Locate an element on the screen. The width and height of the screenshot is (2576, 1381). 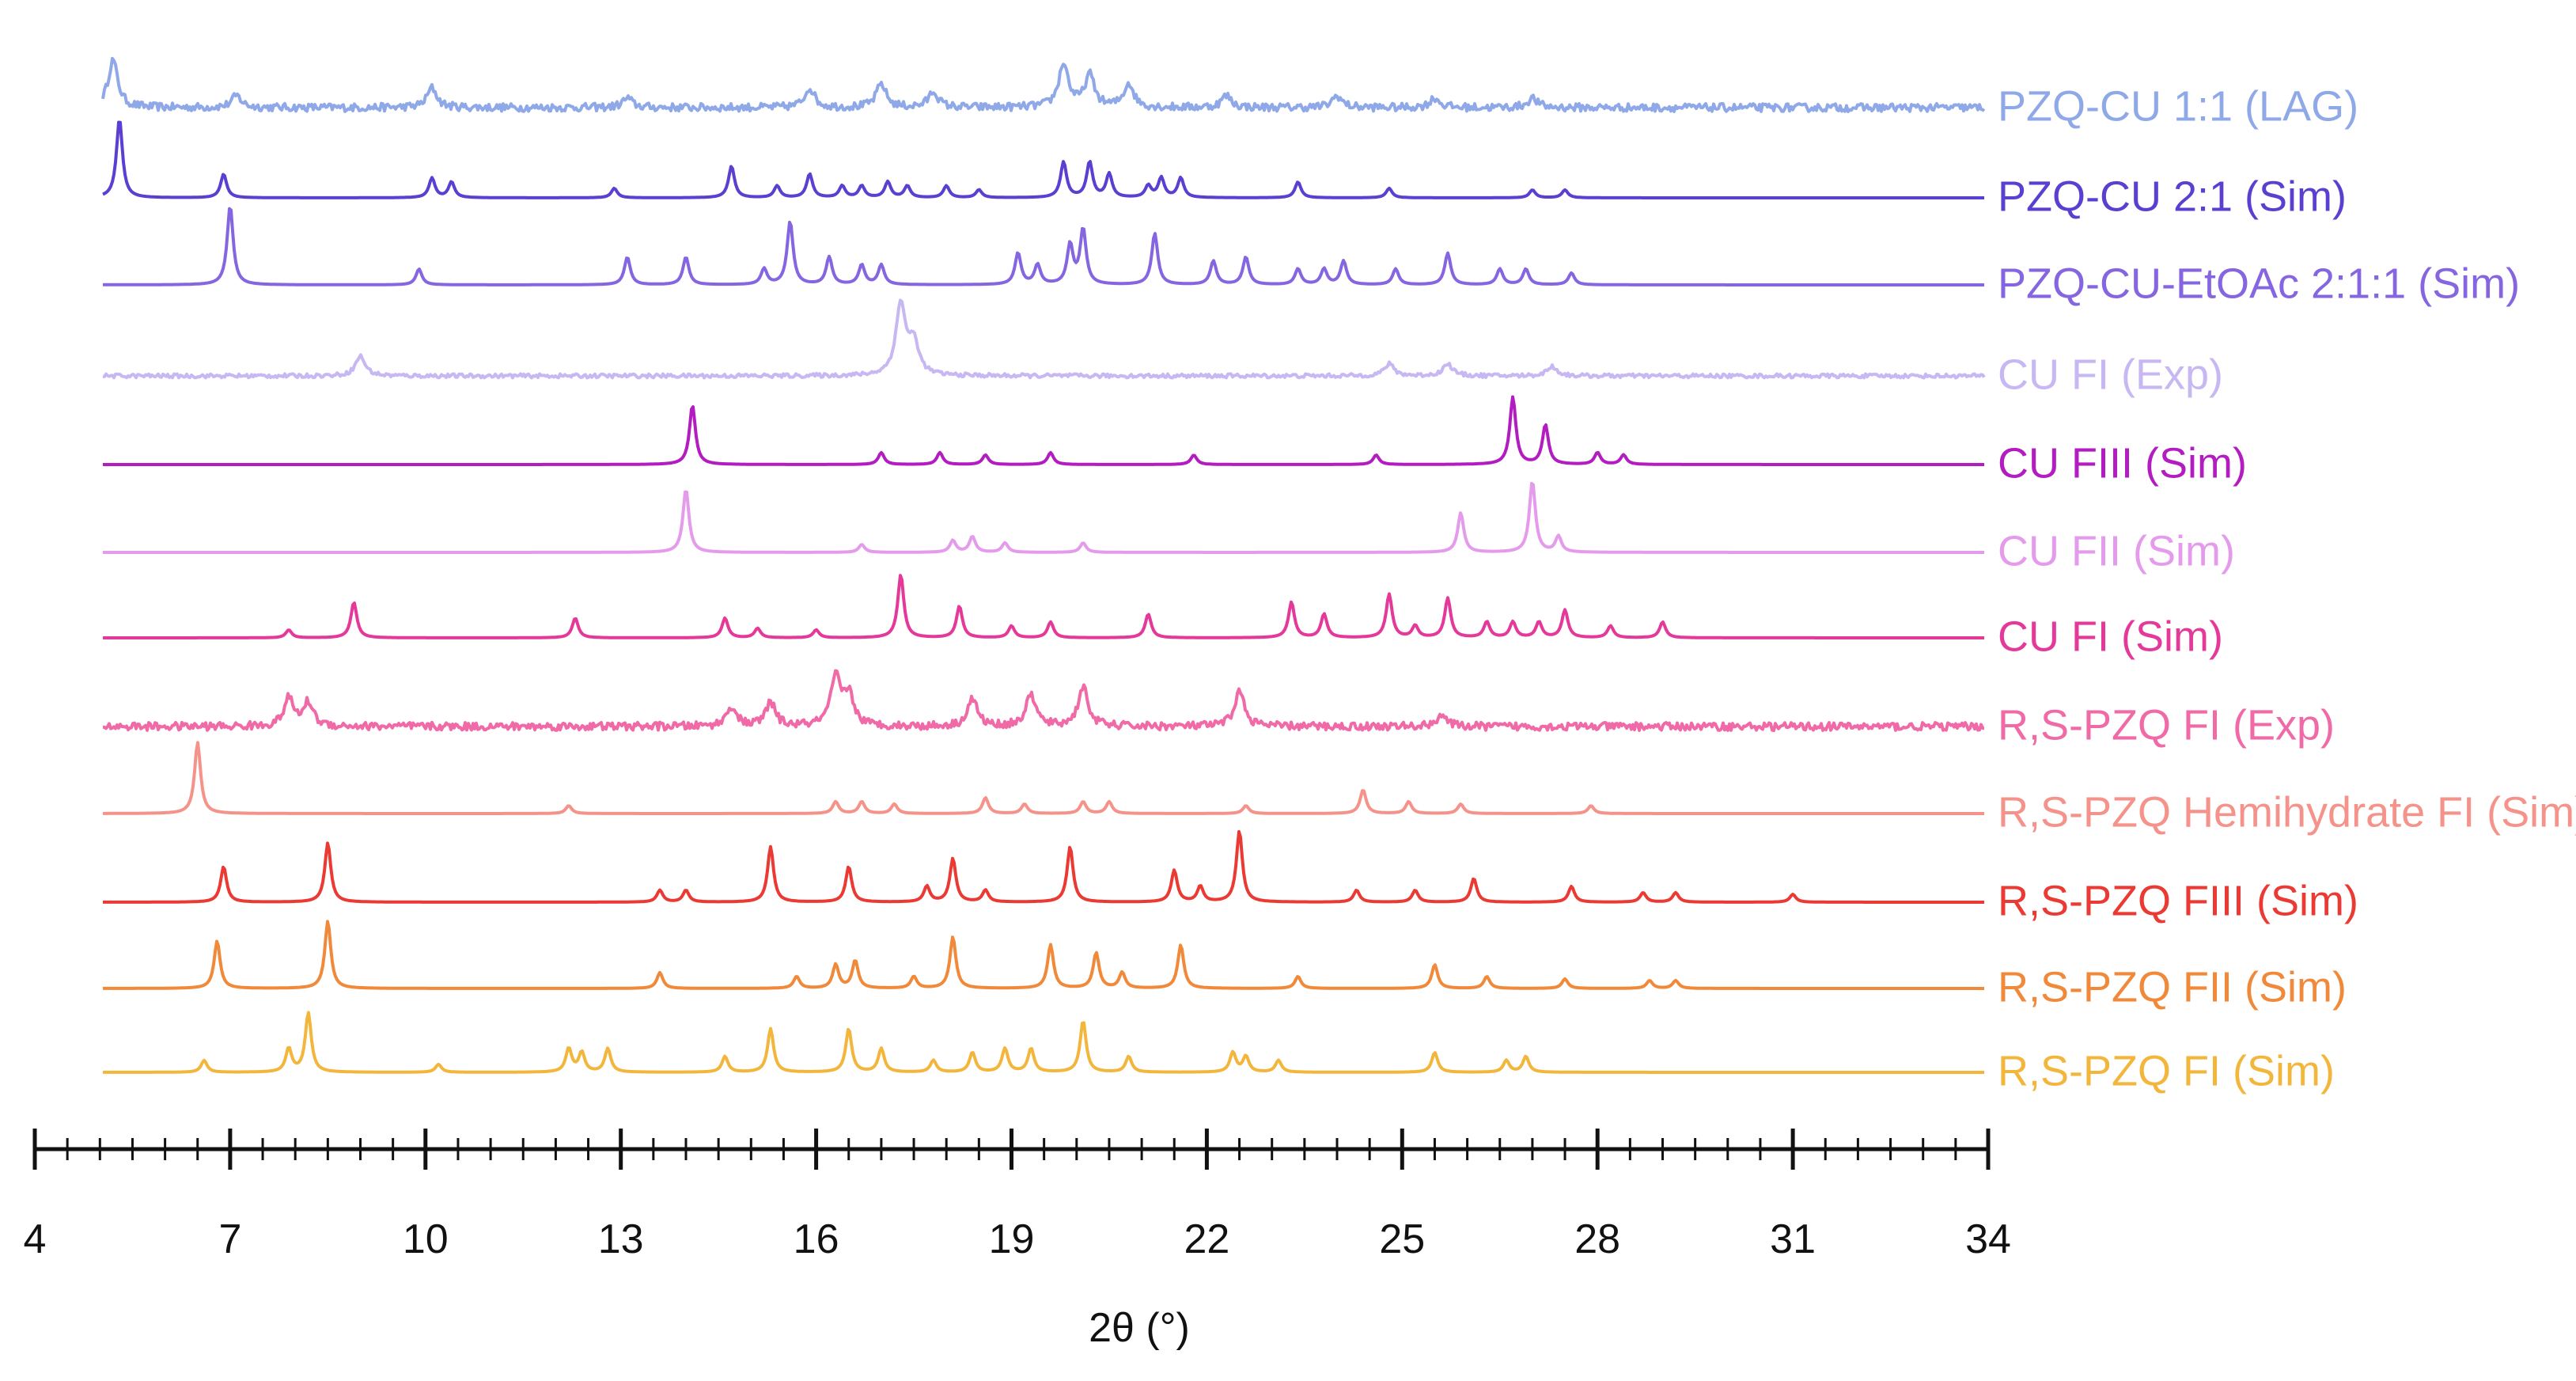
x-axis-ticks is located at coordinates (1012, 1149).